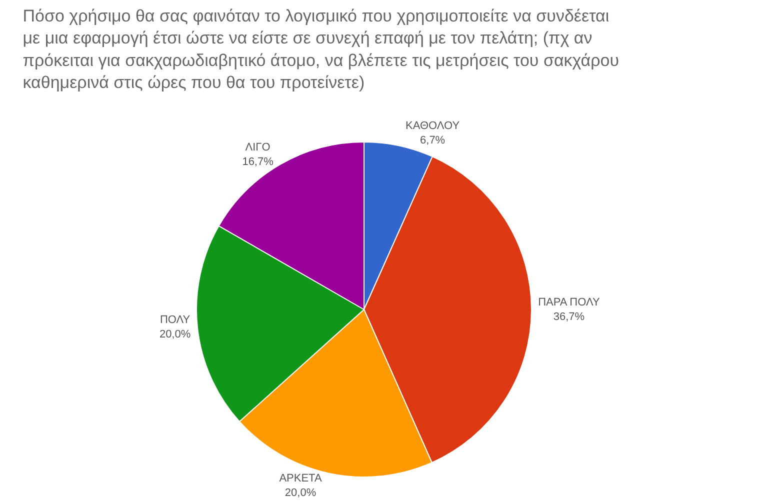  What do you see at coordinates (258, 147) in the screenshot?
I see `slice-label: ΛΙΓΟ` at bounding box center [258, 147].